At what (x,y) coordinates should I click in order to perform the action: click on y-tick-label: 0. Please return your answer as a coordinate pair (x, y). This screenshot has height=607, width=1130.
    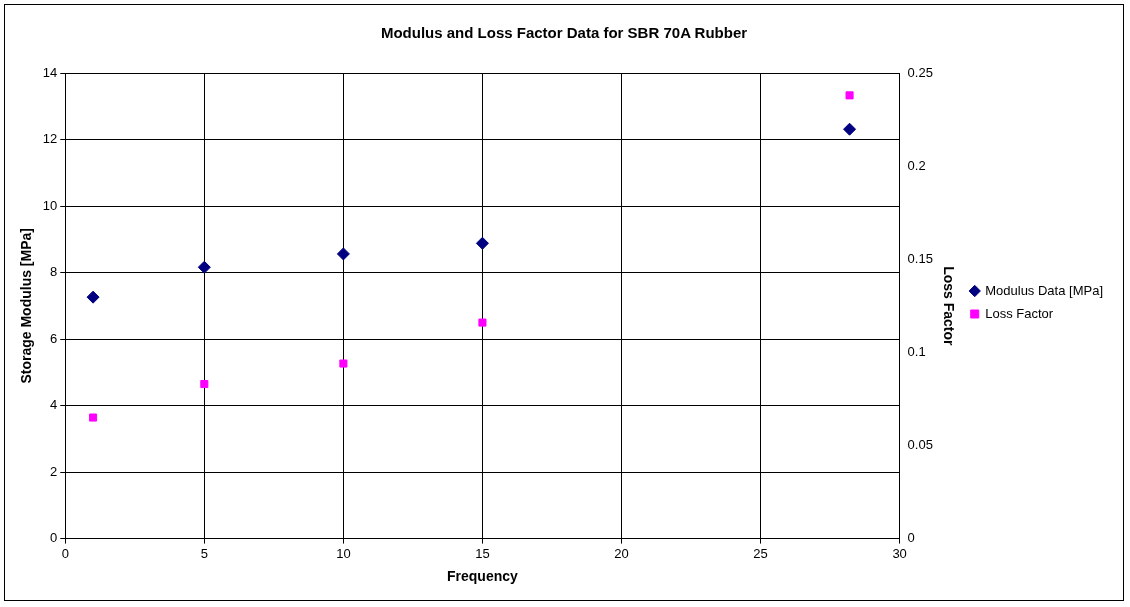
    Looking at the image, I should click on (54, 538).